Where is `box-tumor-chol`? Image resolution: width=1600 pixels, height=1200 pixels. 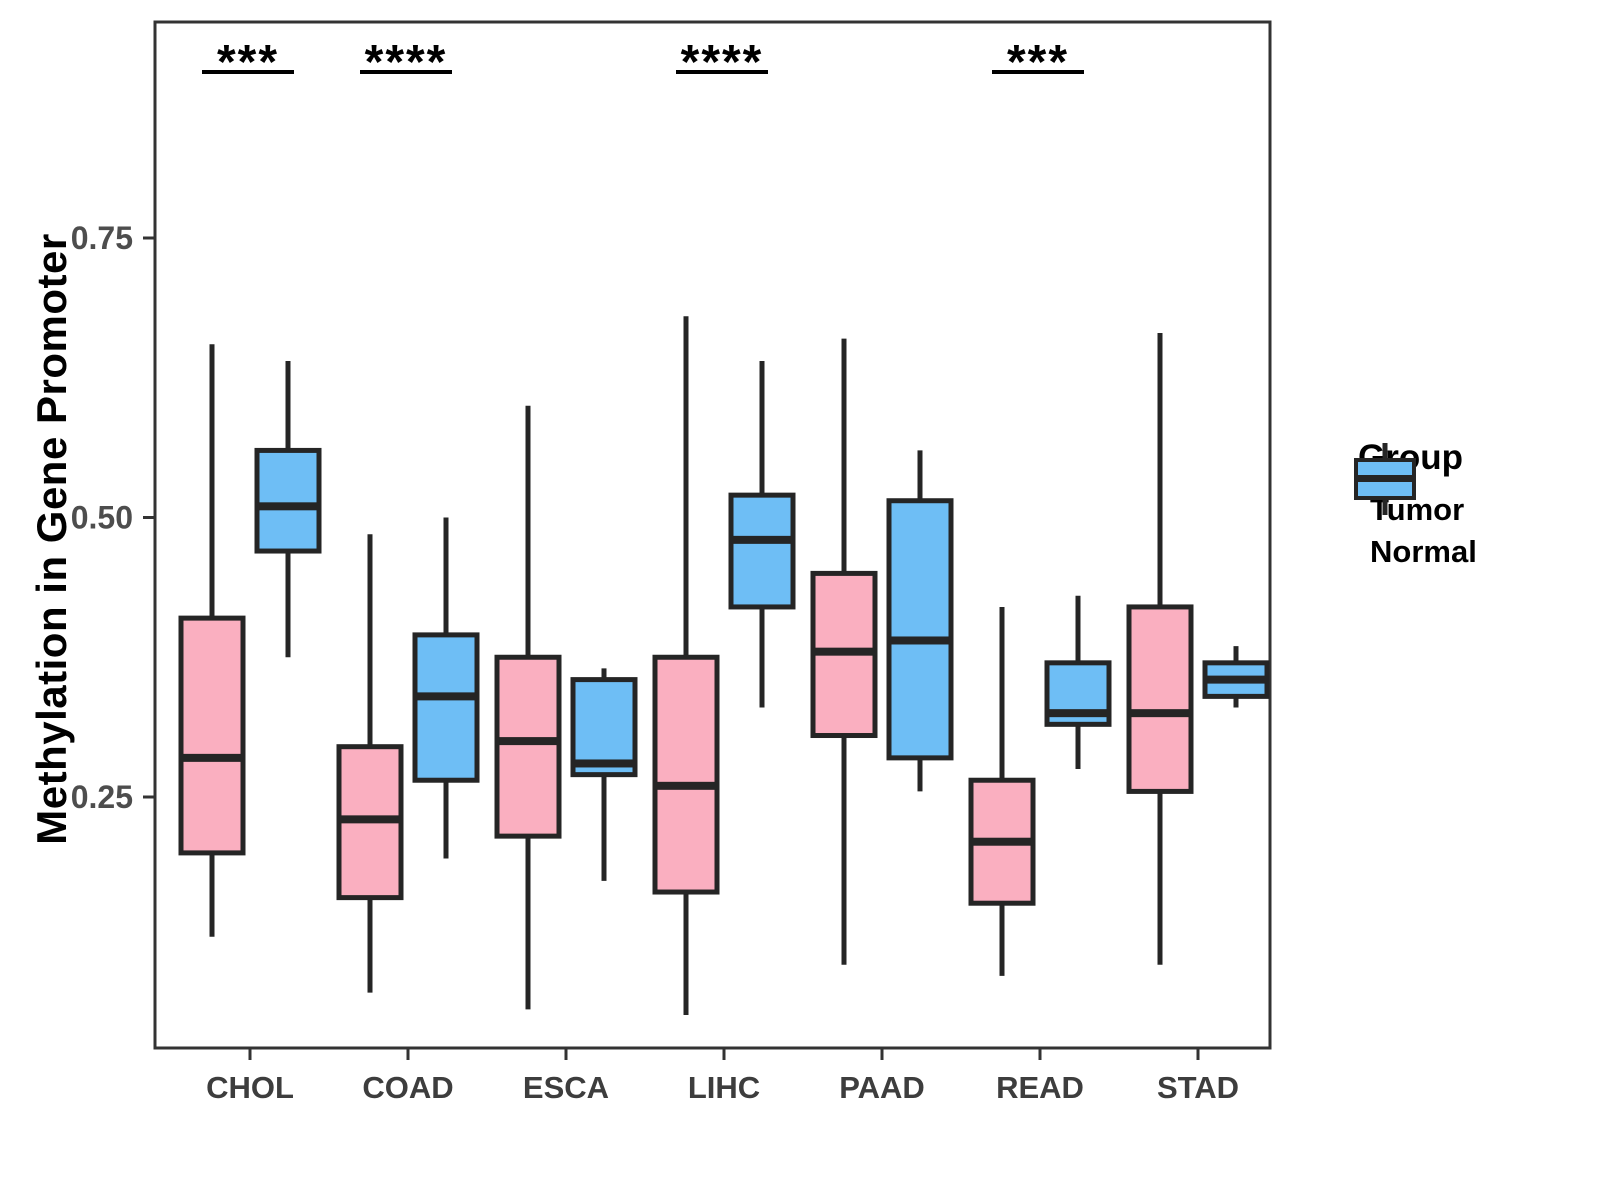
box-tumor-chol is located at coordinates (212, 735).